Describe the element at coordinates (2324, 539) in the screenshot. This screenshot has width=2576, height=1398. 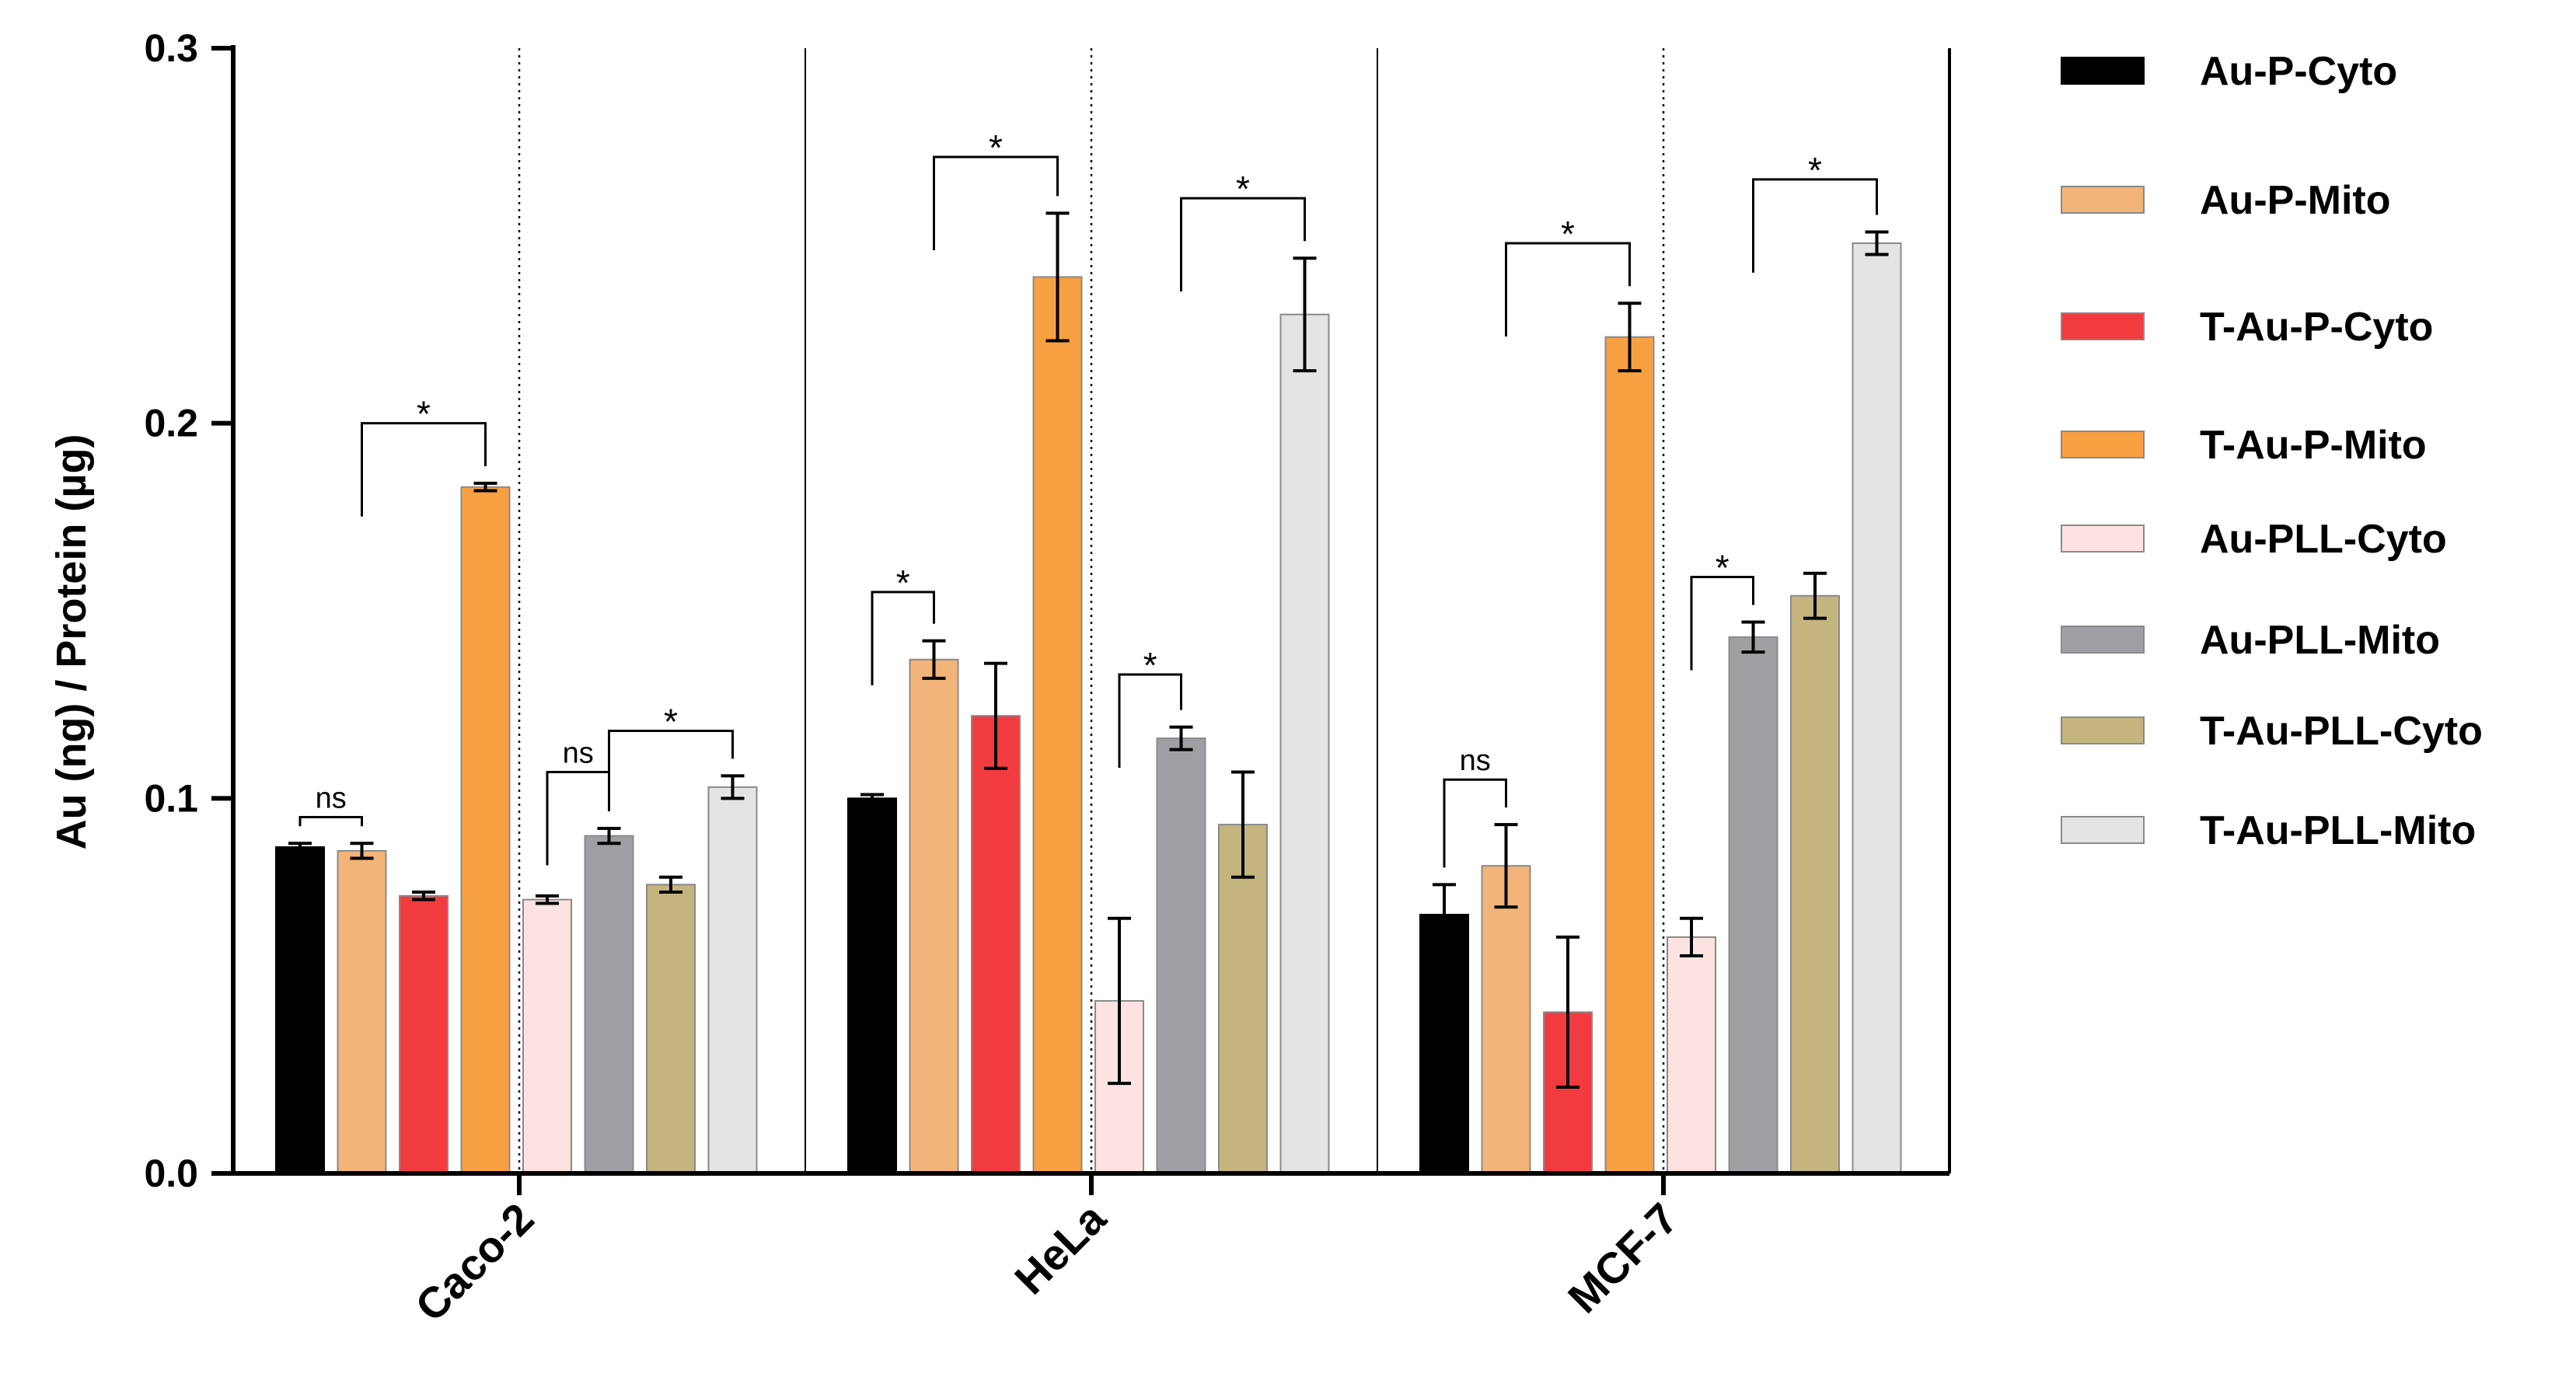
I see `legend-label: Au-PLL-Cyto` at that location.